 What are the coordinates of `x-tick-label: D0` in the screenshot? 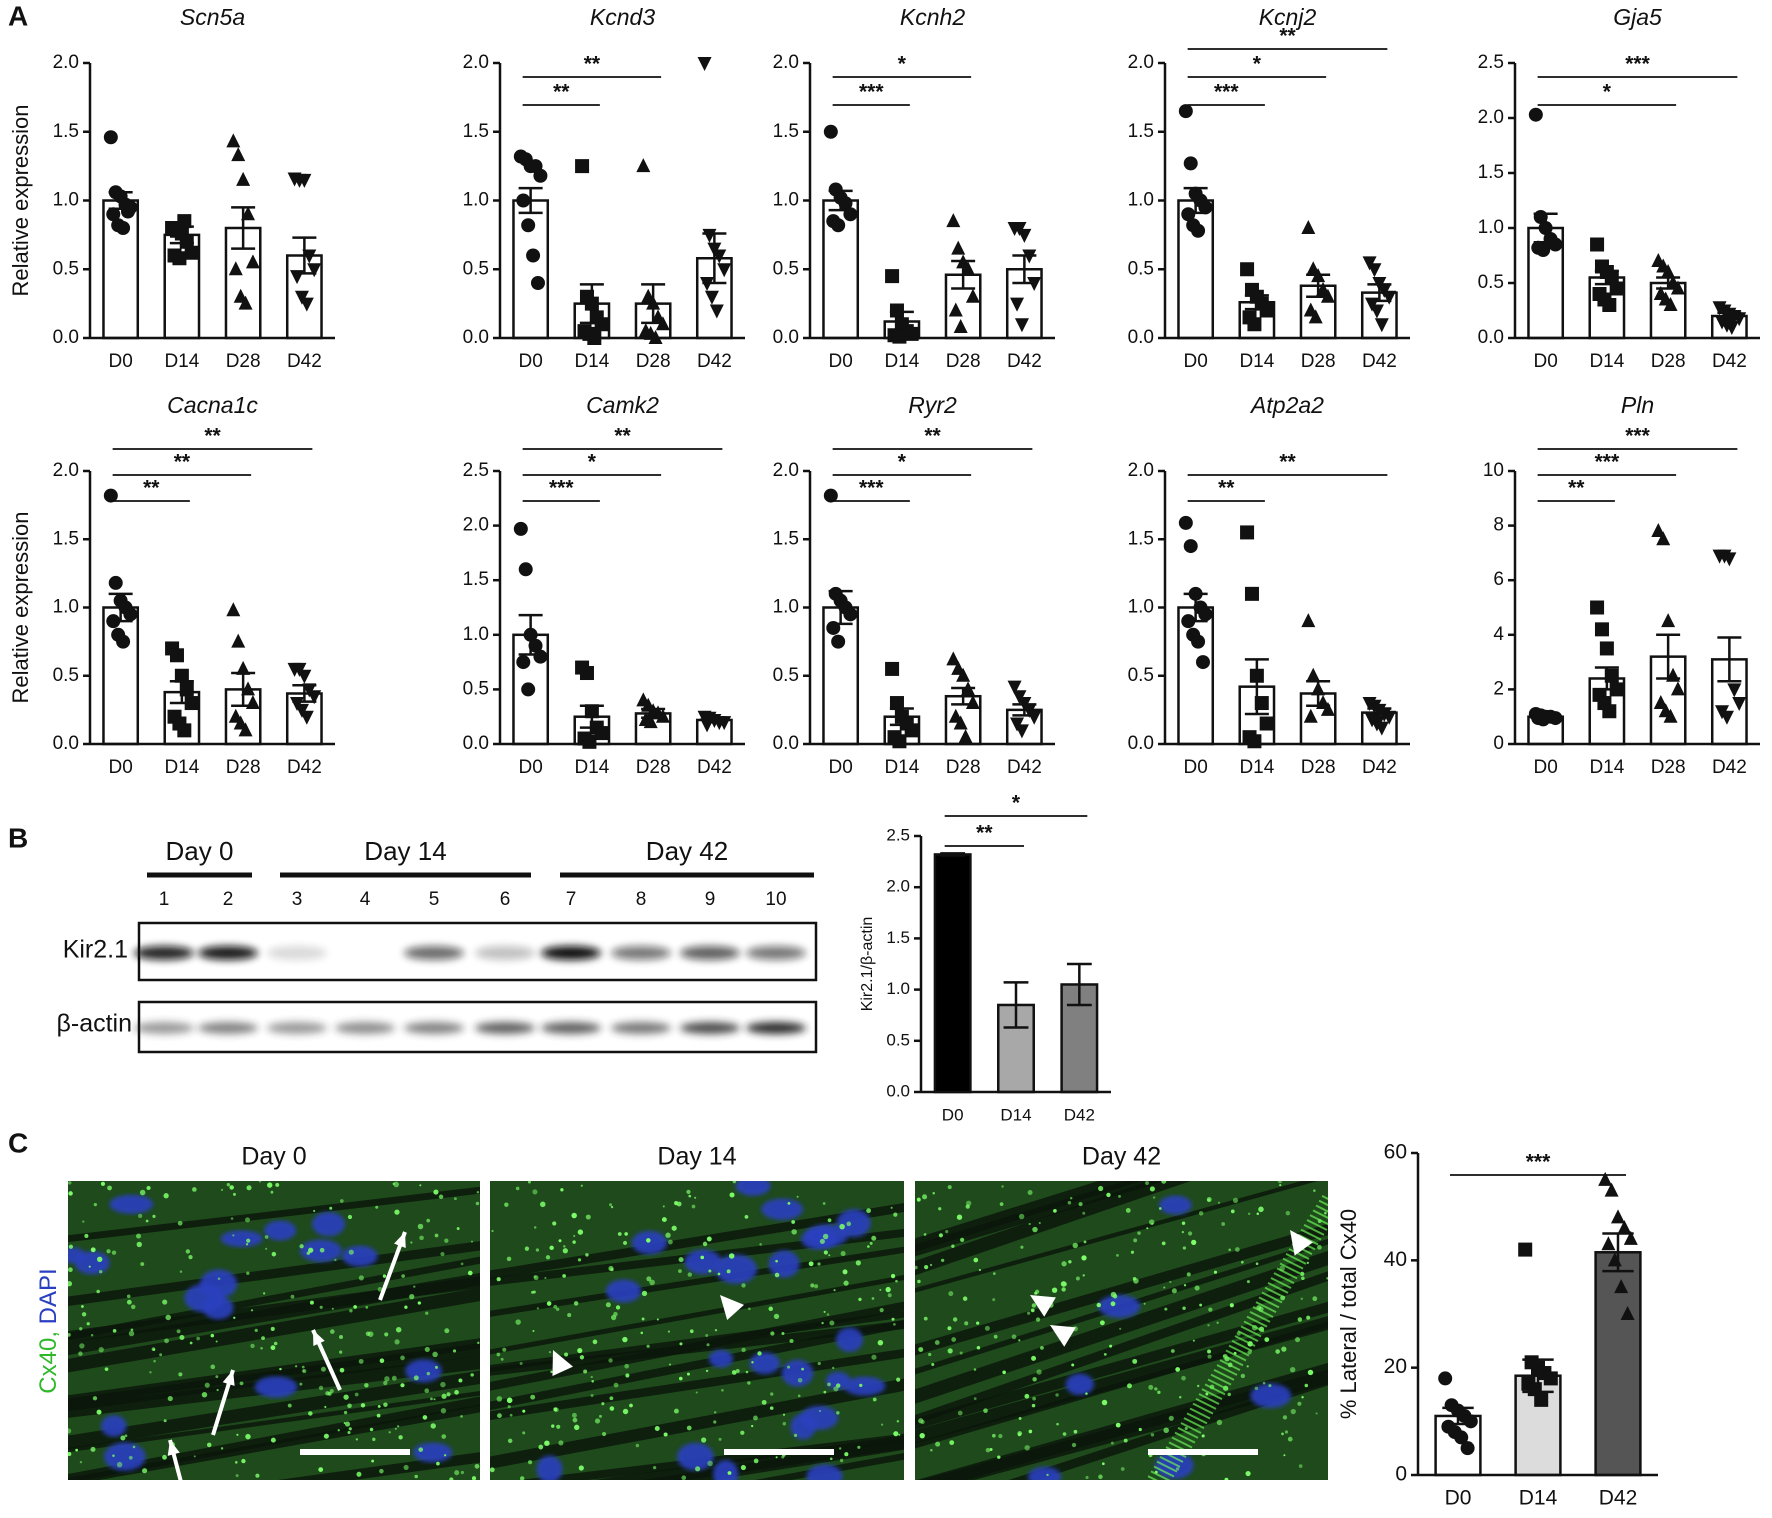 It's located at (953, 1114).